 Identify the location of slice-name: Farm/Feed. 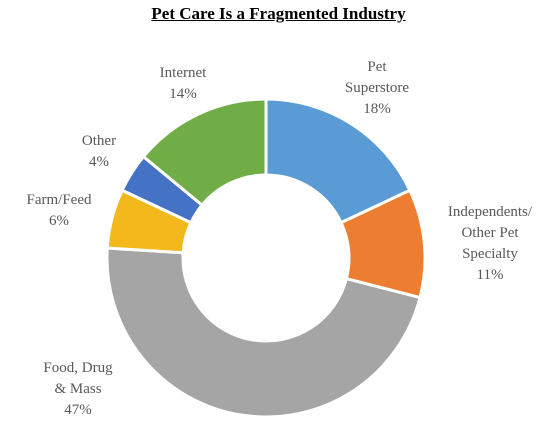
(59, 200).